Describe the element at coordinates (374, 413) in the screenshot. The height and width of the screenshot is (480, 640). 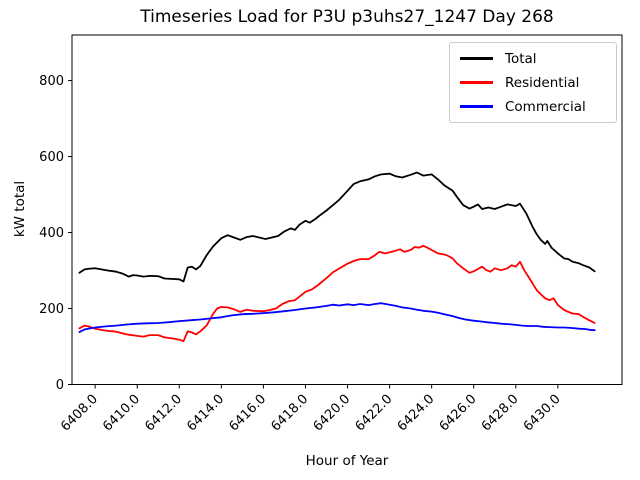
I see `x-tick-label: 6422.0` at that location.